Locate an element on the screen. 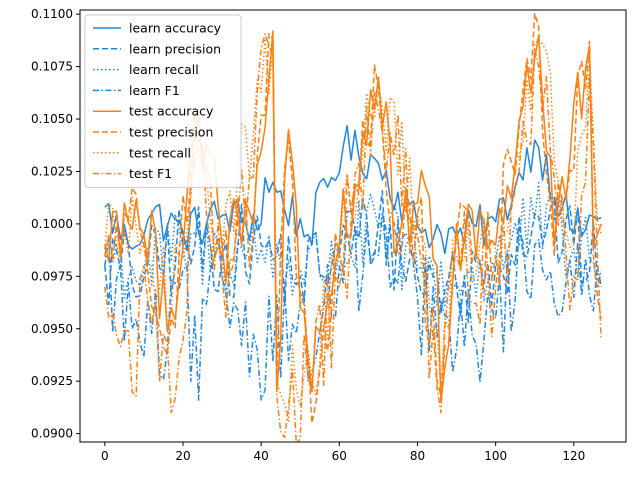 This screenshot has height=480, width=640. legend-label: test recall is located at coordinates (160, 152).